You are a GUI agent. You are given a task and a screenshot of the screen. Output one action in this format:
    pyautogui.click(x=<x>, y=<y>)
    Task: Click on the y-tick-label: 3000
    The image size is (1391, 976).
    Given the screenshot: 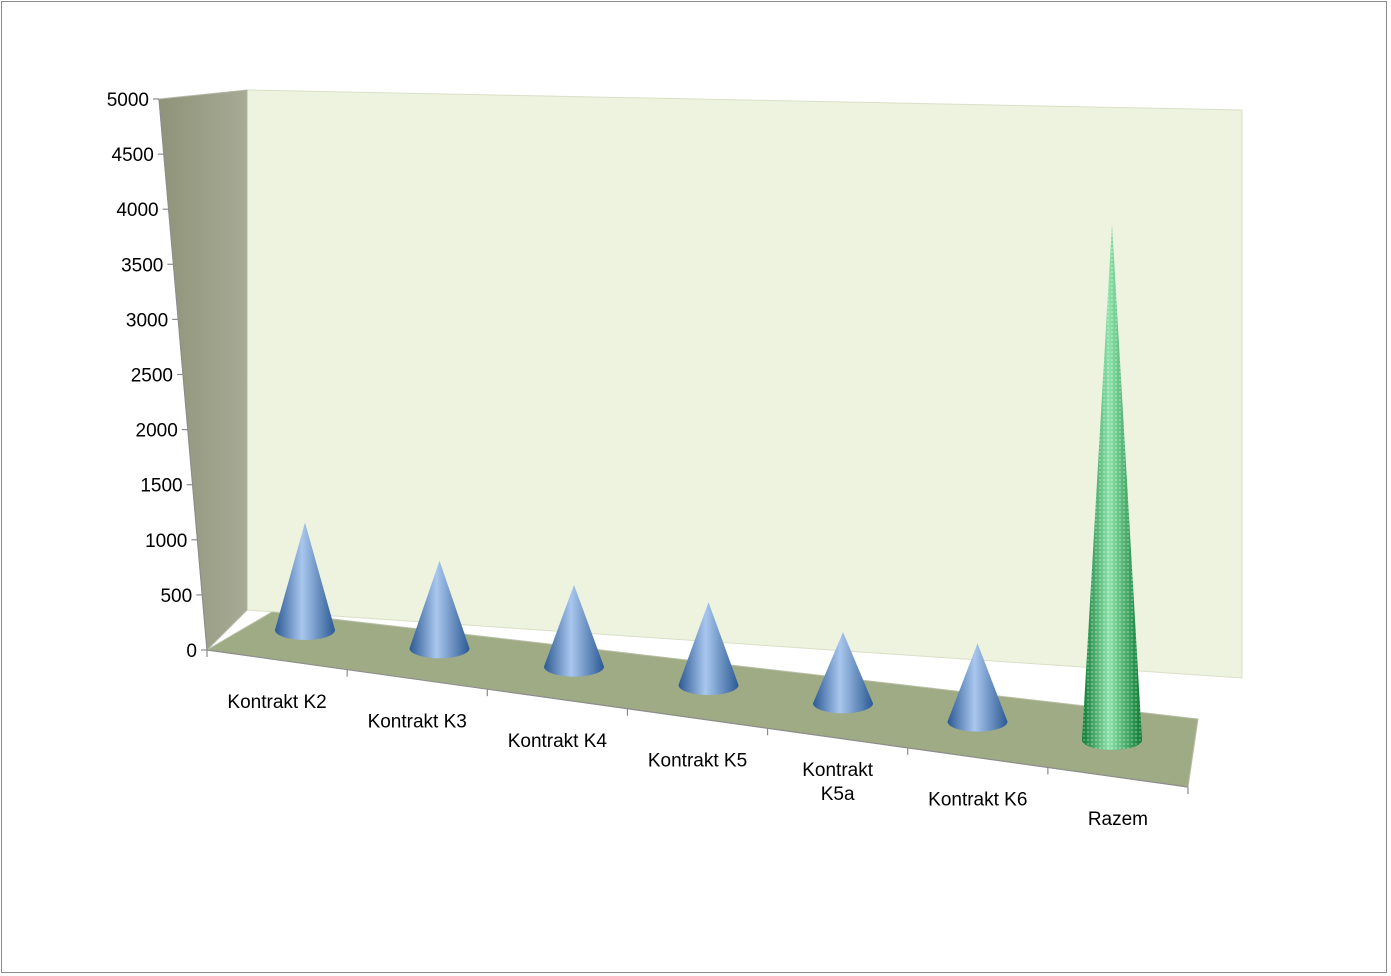 What is the action you would take?
    pyautogui.click(x=147, y=320)
    